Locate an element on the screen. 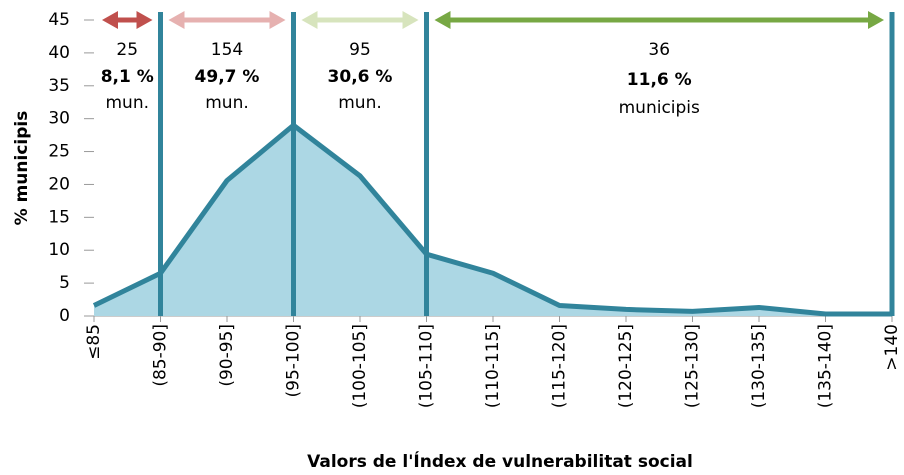 This screenshot has height=475, width=904. x-tick-label: (120-125] is located at coordinates (626, 366).